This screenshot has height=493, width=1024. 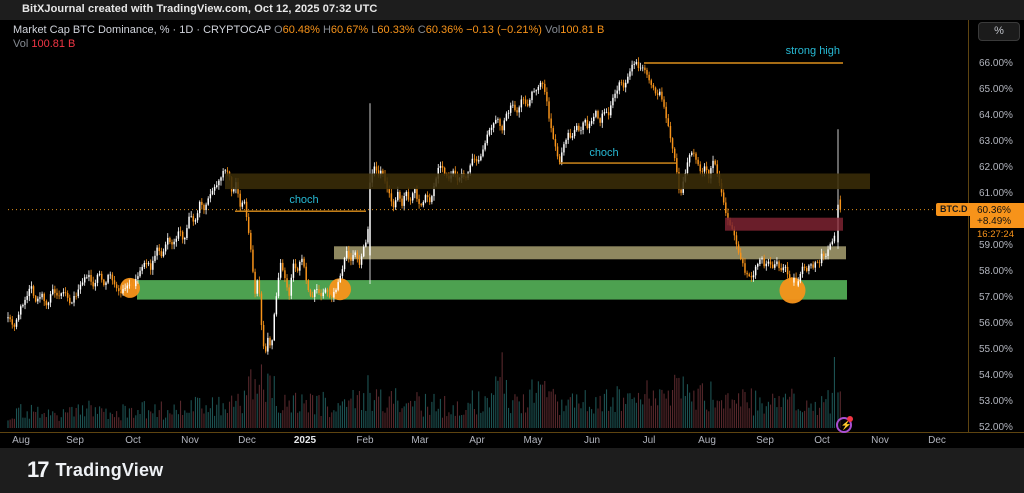 I want to click on price-change: +8.49%, so click(x=994, y=221).